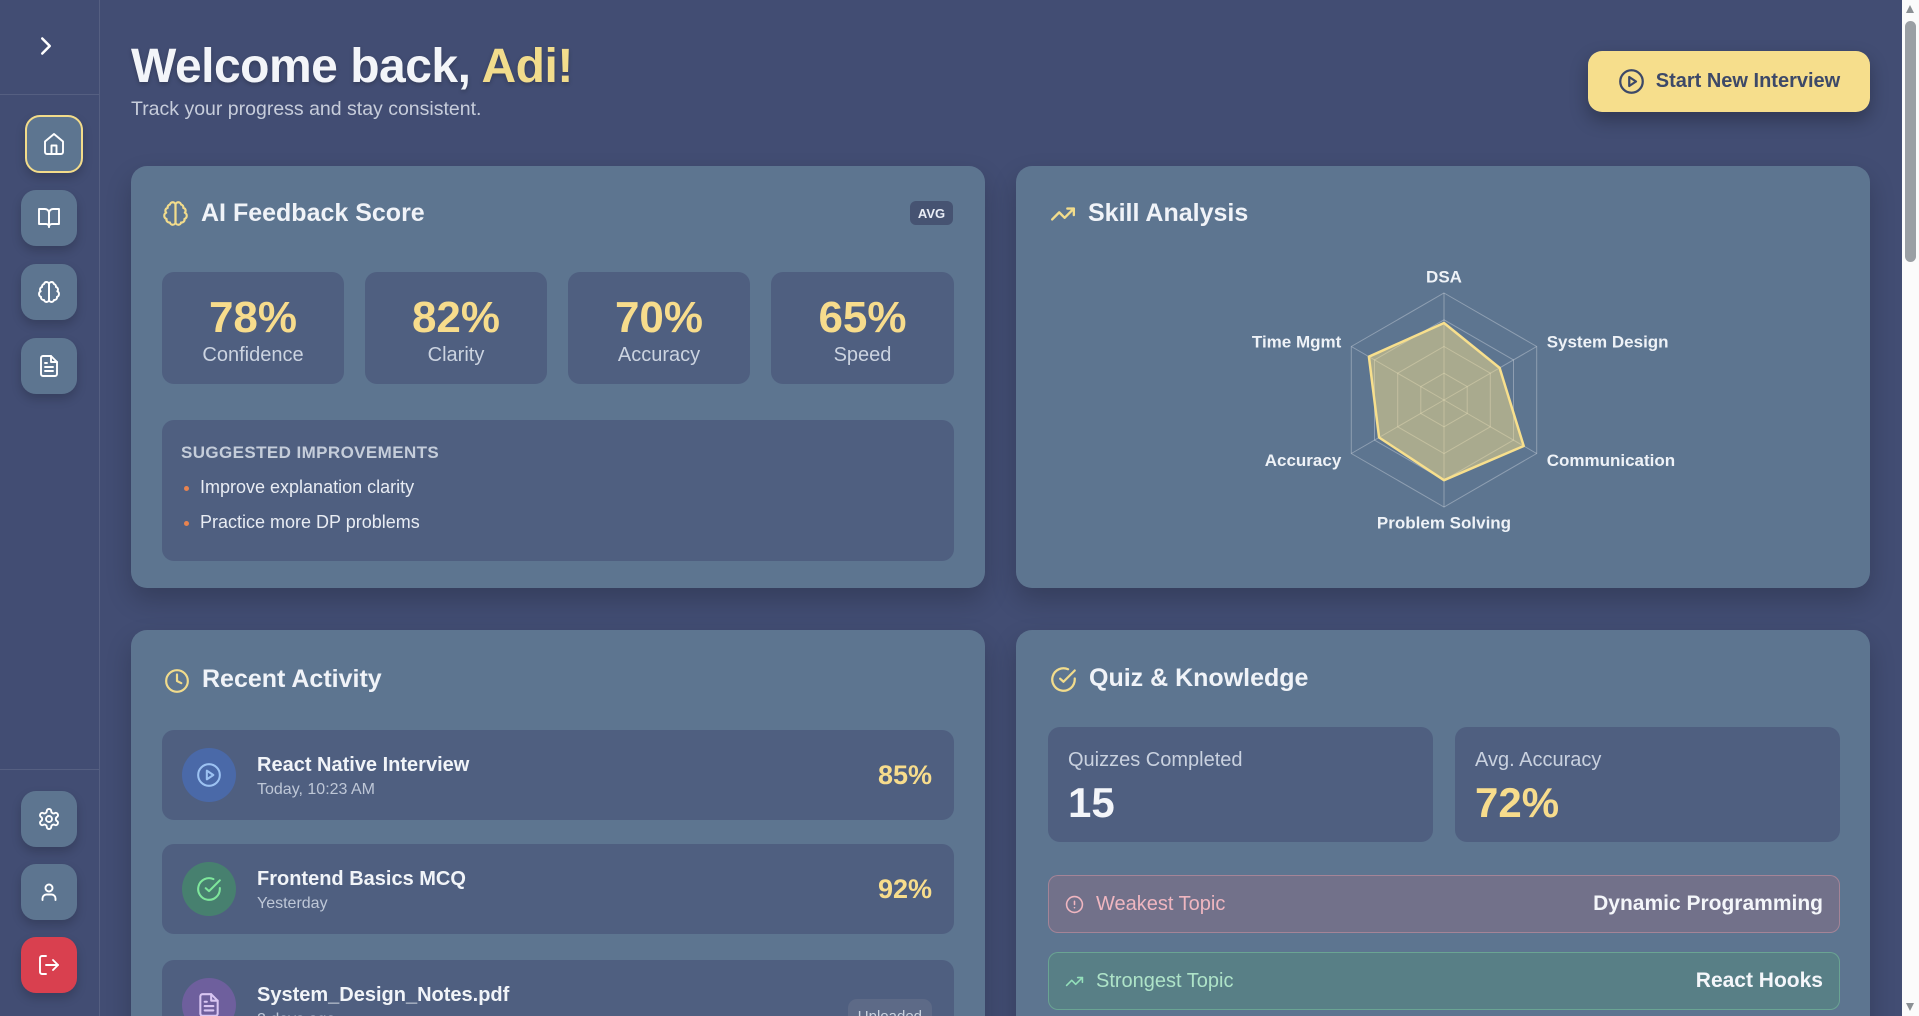 The height and width of the screenshot is (1016, 1919). I want to click on svg-text: DSA, so click(1444, 277).